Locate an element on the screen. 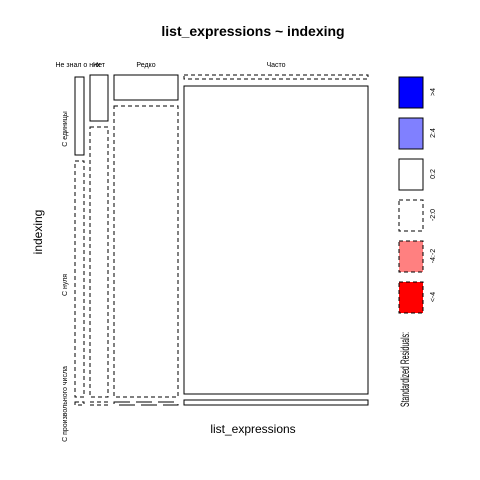 This screenshot has height=480, width=480. y-axis-label: indexing is located at coordinates (38, 232).